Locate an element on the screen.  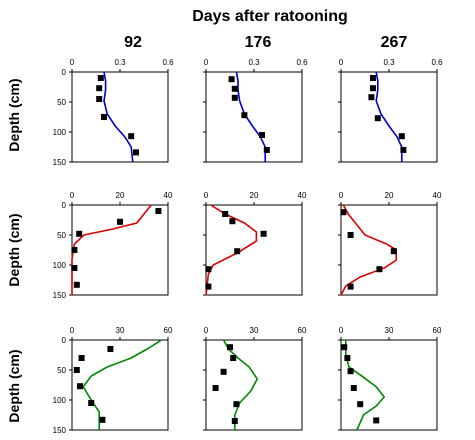
panel-r2c3: 0 20 40 is located at coordinates (390, 243).